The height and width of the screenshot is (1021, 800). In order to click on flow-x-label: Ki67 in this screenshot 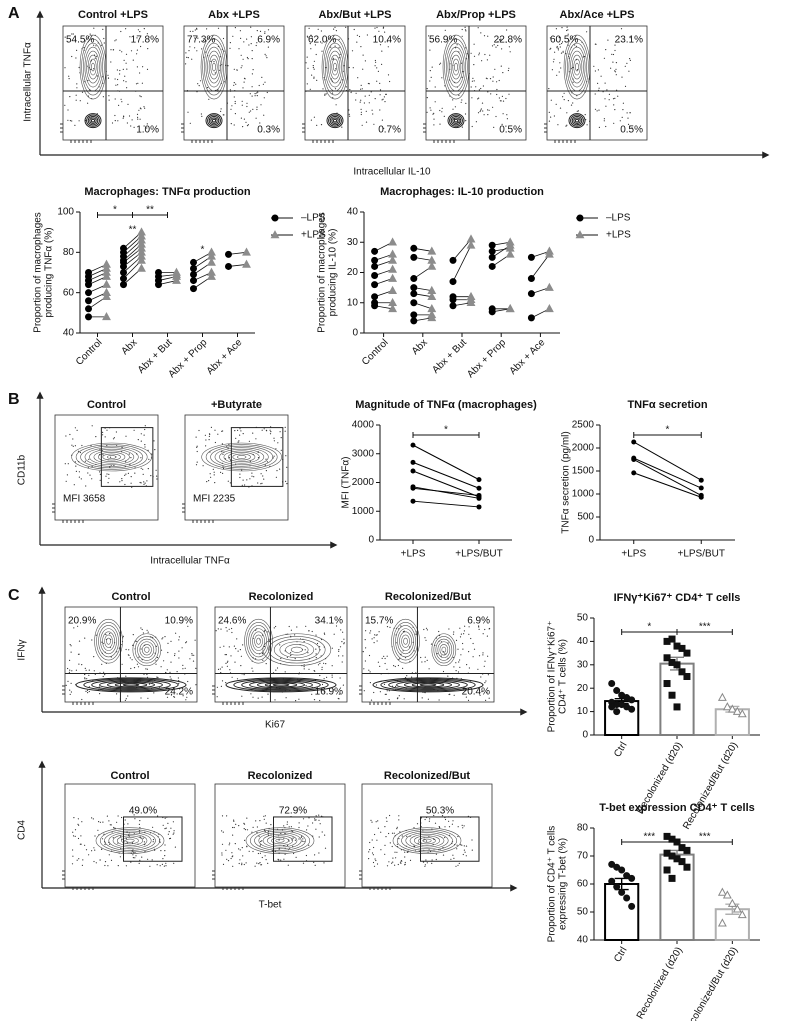, I will do `click(275, 725)`.